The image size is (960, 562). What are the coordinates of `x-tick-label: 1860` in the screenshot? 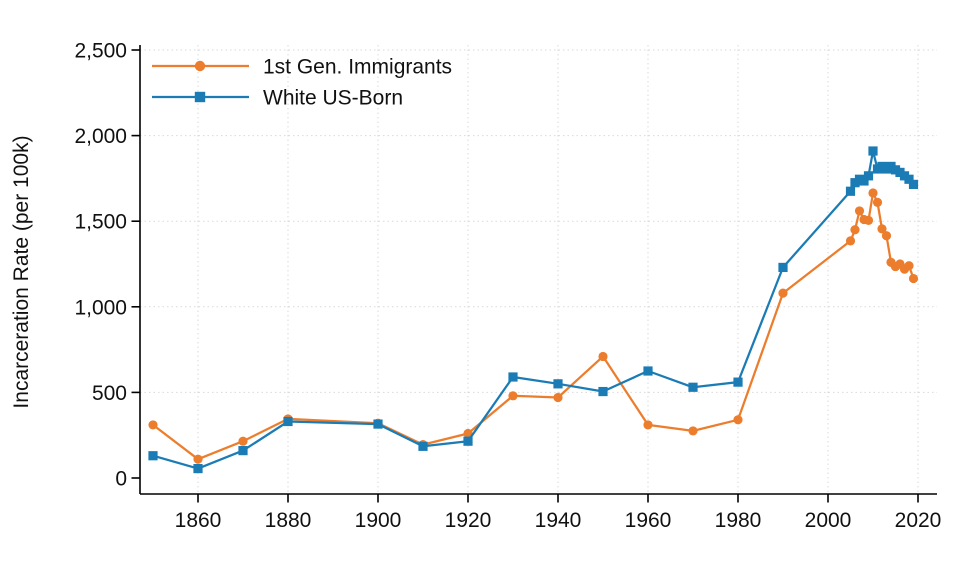 It's located at (198, 520).